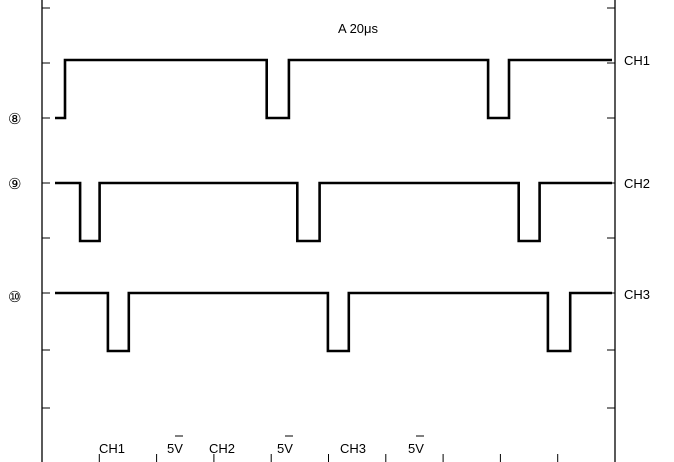 This screenshot has width=674, height=462. What do you see at coordinates (14, 297) in the screenshot?
I see `channel-marker-ch3: ⑩` at bounding box center [14, 297].